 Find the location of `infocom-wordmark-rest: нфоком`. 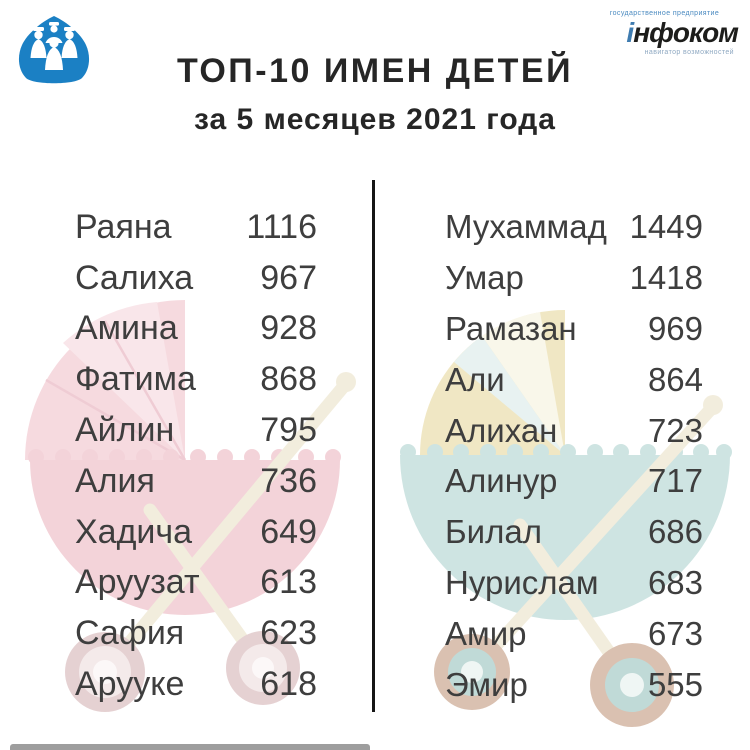

infocom-wordmark-rest: нфоком is located at coordinates (686, 32).